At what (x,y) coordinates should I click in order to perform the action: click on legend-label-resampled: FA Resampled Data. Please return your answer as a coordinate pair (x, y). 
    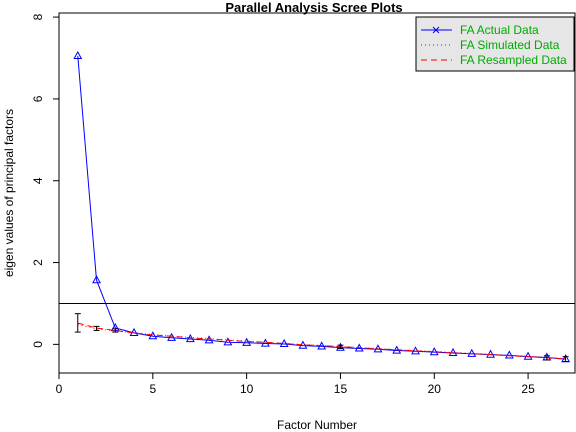
    Looking at the image, I should click on (513, 60).